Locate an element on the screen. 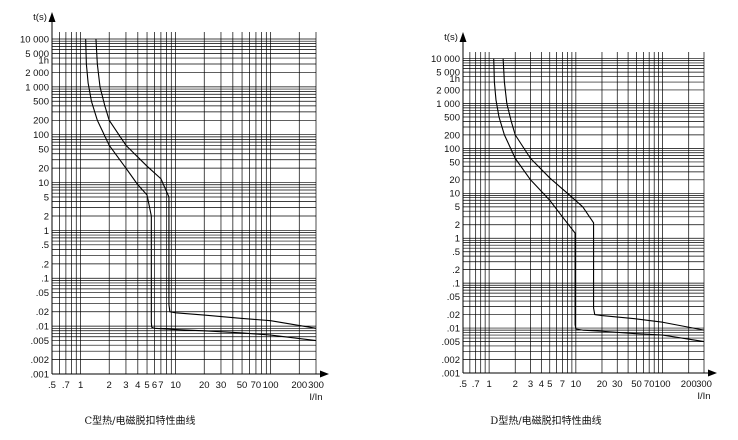 The width and height of the screenshot is (738, 440). y-tick-label: 2 is located at coordinates (46, 216).